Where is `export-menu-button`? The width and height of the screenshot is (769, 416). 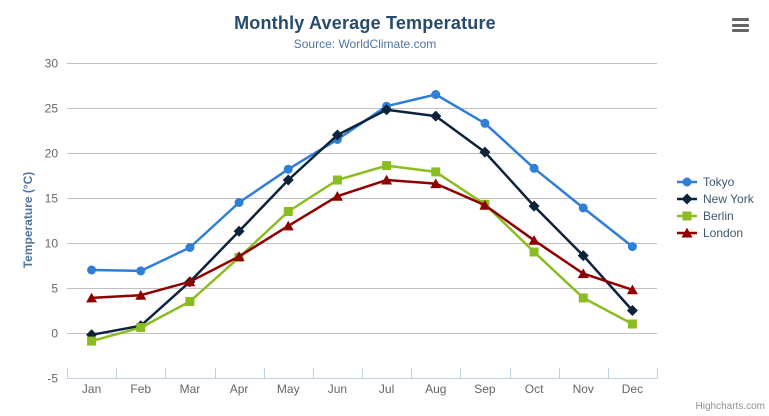
export-menu-button is located at coordinates (740, 25).